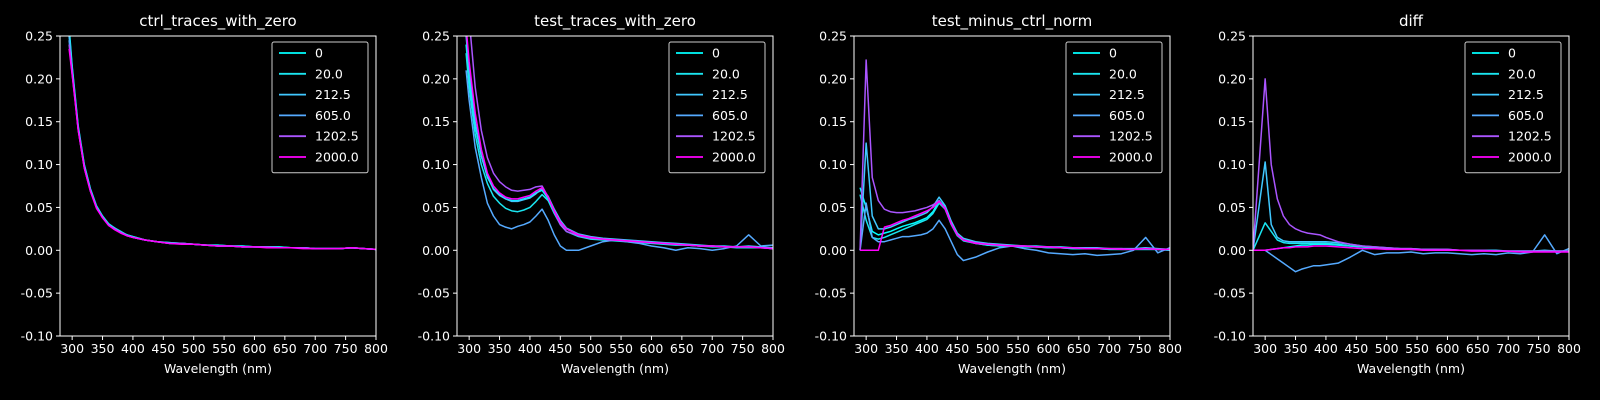  What do you see at coordinates (217, 21) in the screenshot?
I see `chart-title: ctrl_traces_with_zero` at bounding box center [217, 21].